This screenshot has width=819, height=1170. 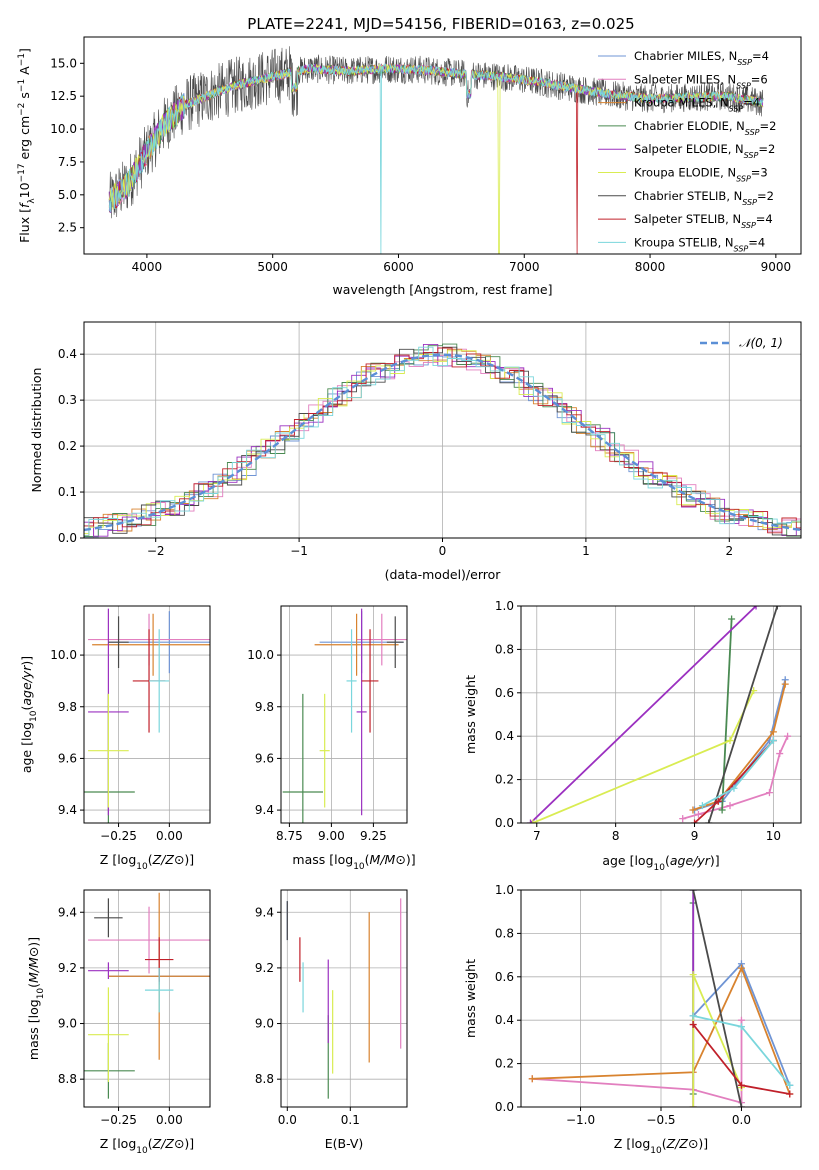 What do you see at coordinates (350, 1120) in the screenshot?
I see `x-tick-label: 0.1` at bounding box center [350, 1120].